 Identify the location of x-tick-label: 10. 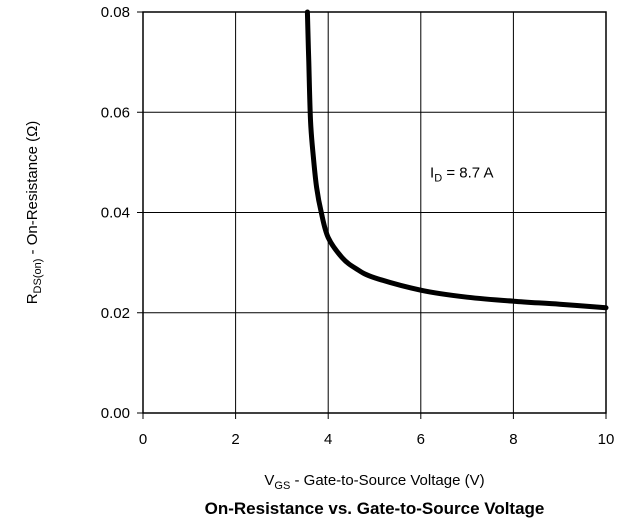
(606, 439).